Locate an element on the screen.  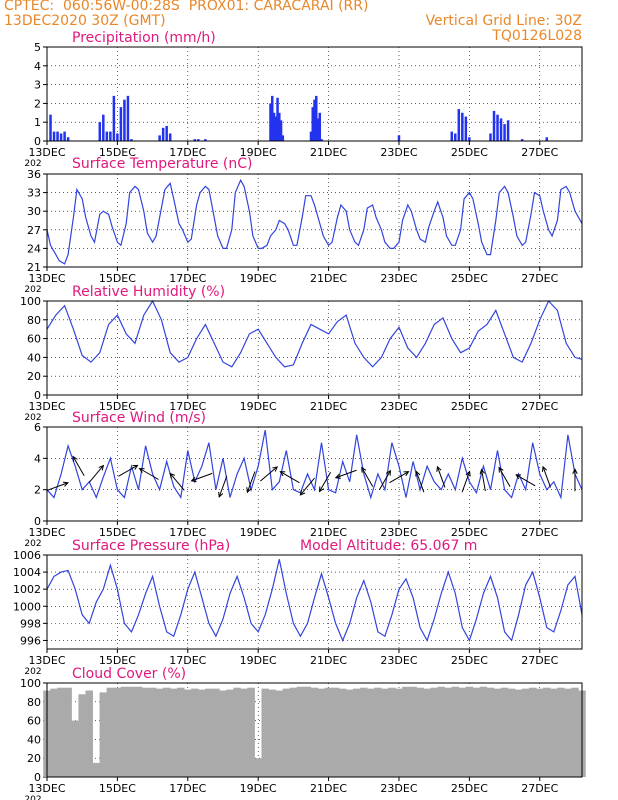
panel2-xtick-label: 23DEC is located at coordinates (398, 278).